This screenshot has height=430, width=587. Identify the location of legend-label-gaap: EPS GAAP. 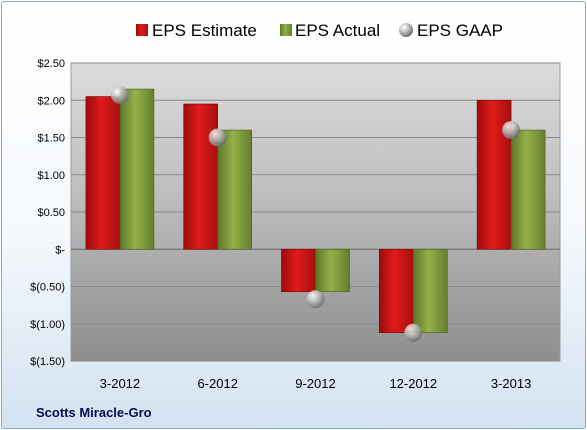
(460, 30).